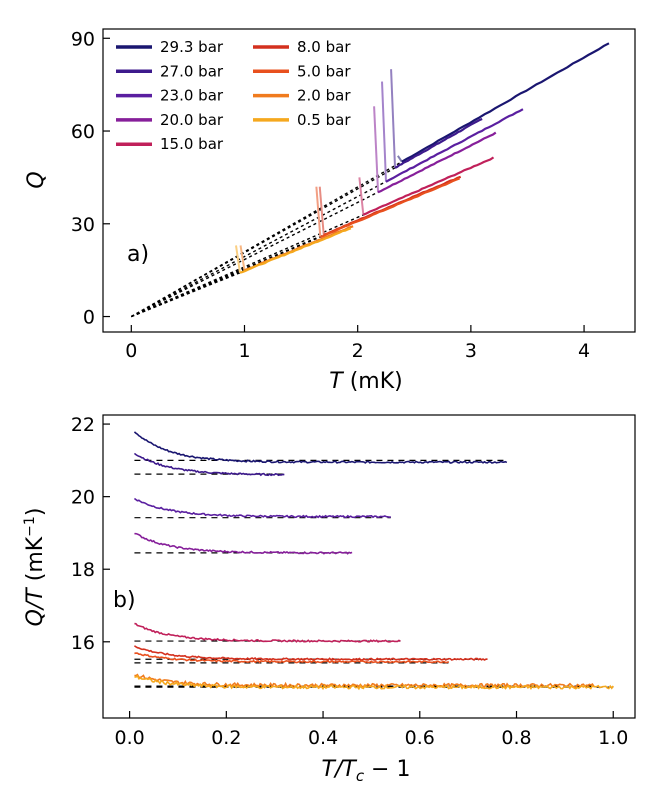 The image size is (665, 809). Describe the element at coordinates (340, 769) in the screenshot. I see `panel-b-x-axis-label-part: T/T` at that location.